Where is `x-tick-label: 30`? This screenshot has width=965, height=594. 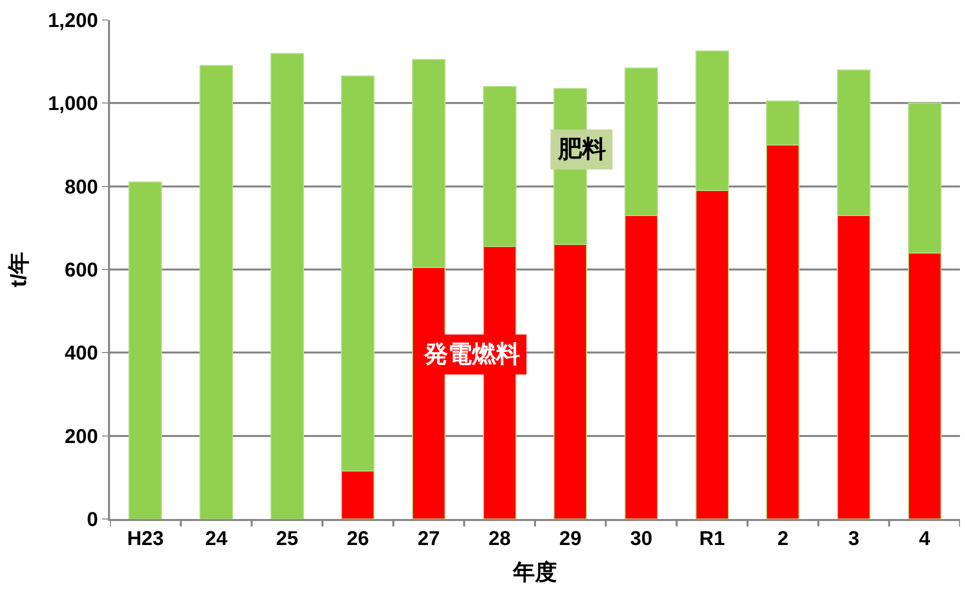
x-tick-label: 30 is located at coordinates (641, 539).